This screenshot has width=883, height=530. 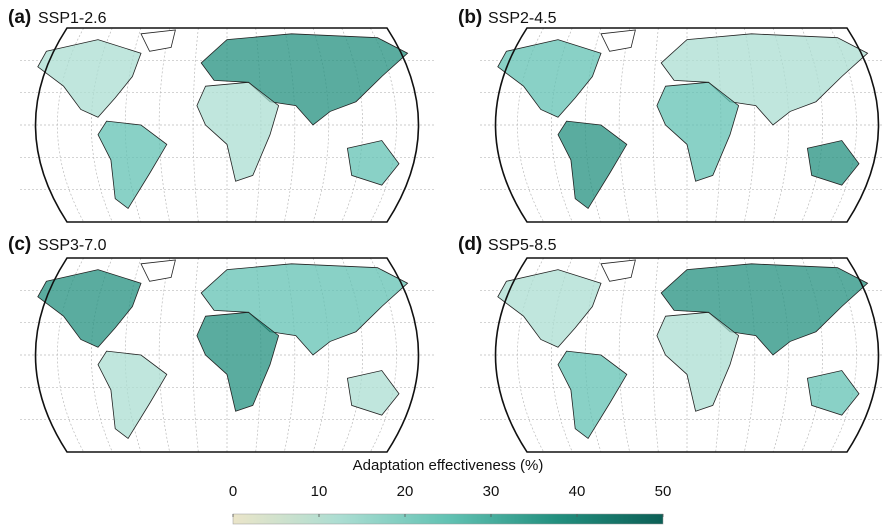 What do you see at coordinates (72, 245) in the screenshot?
I see `panel-scenario: SSP3-7.0` at bounding box center [72, 245].